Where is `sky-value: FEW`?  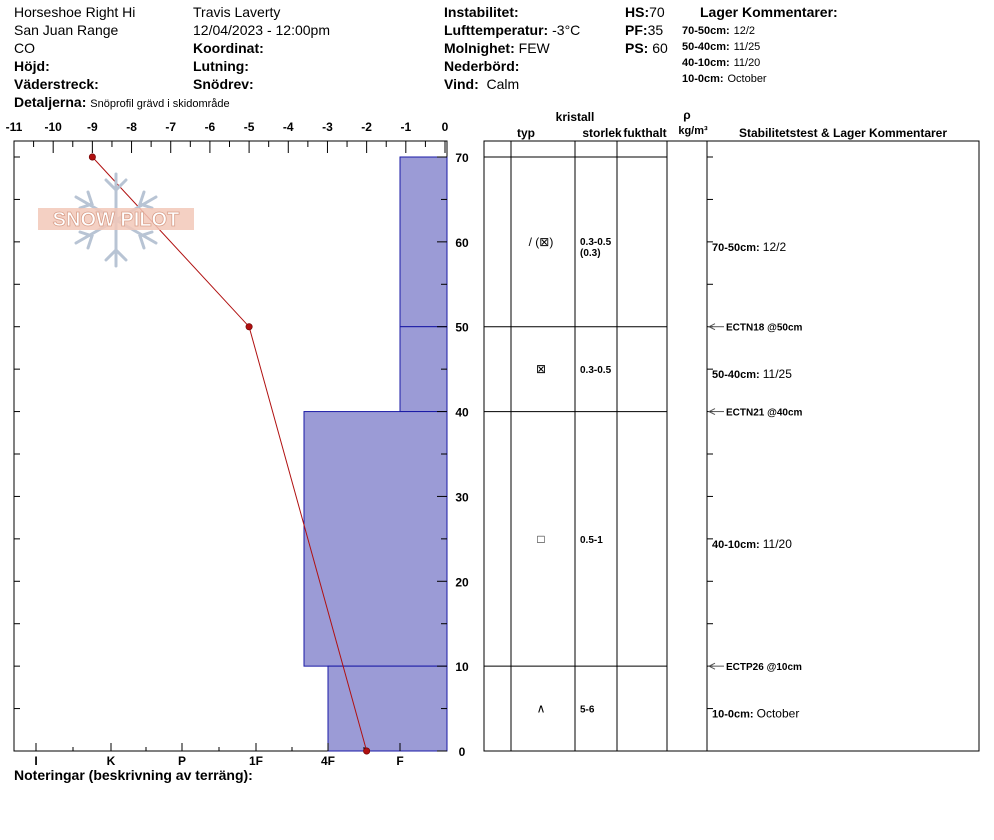 sky-value: FEW is located at coordinates (534, 48).